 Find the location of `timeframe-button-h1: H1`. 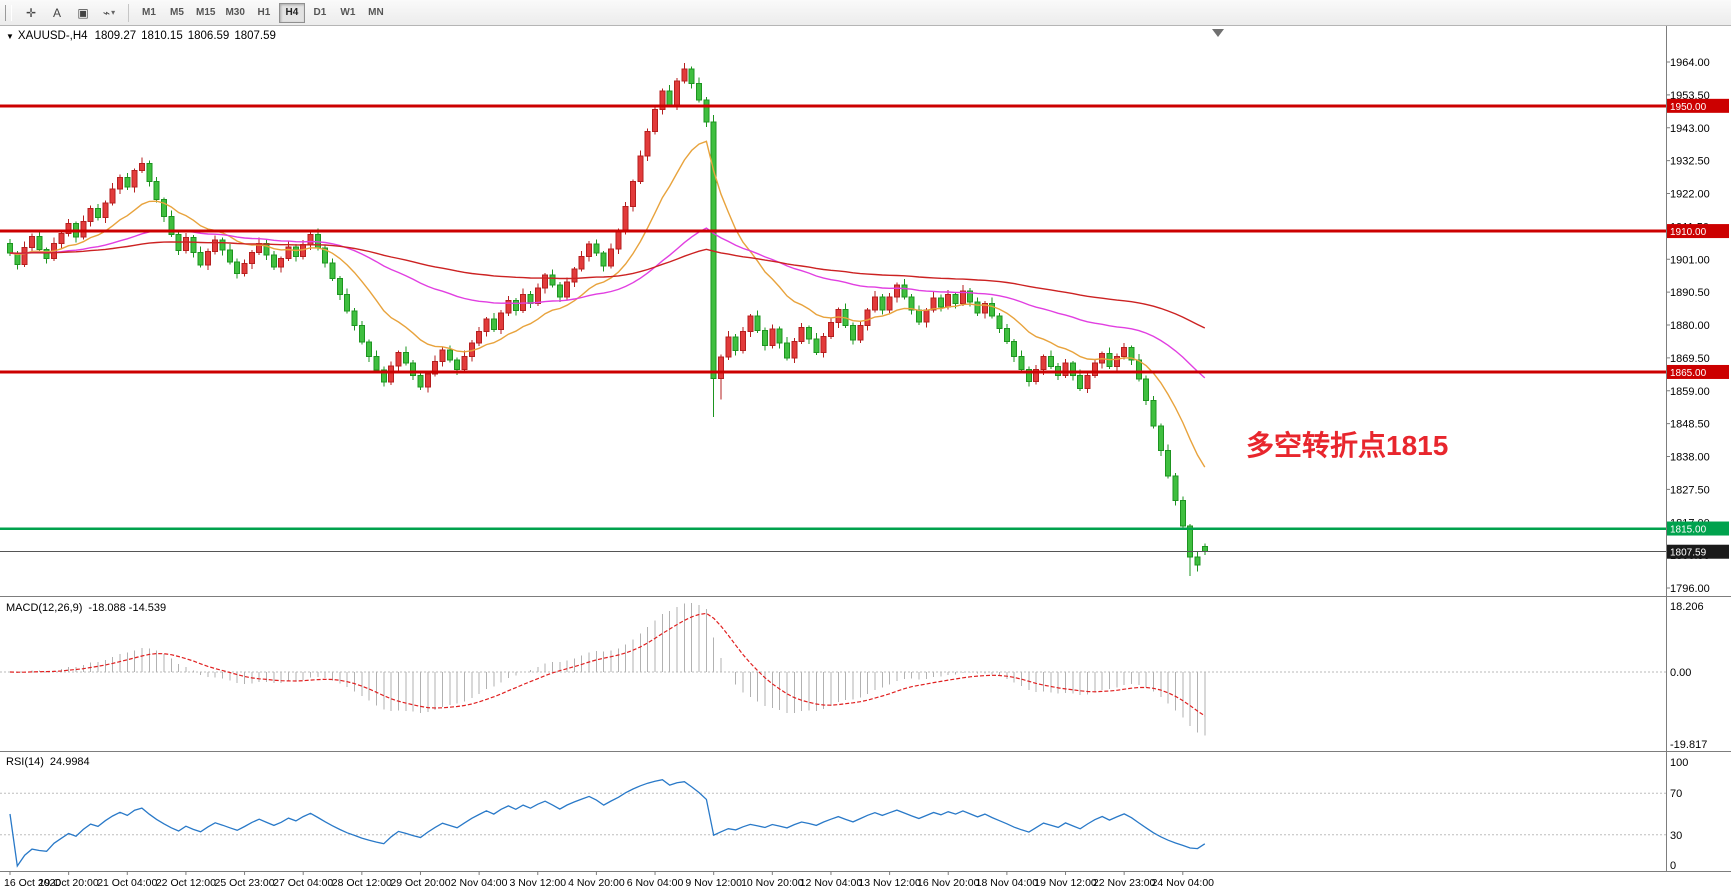

timeframe-button-h1: H1 is located at coordinates (264, 13).